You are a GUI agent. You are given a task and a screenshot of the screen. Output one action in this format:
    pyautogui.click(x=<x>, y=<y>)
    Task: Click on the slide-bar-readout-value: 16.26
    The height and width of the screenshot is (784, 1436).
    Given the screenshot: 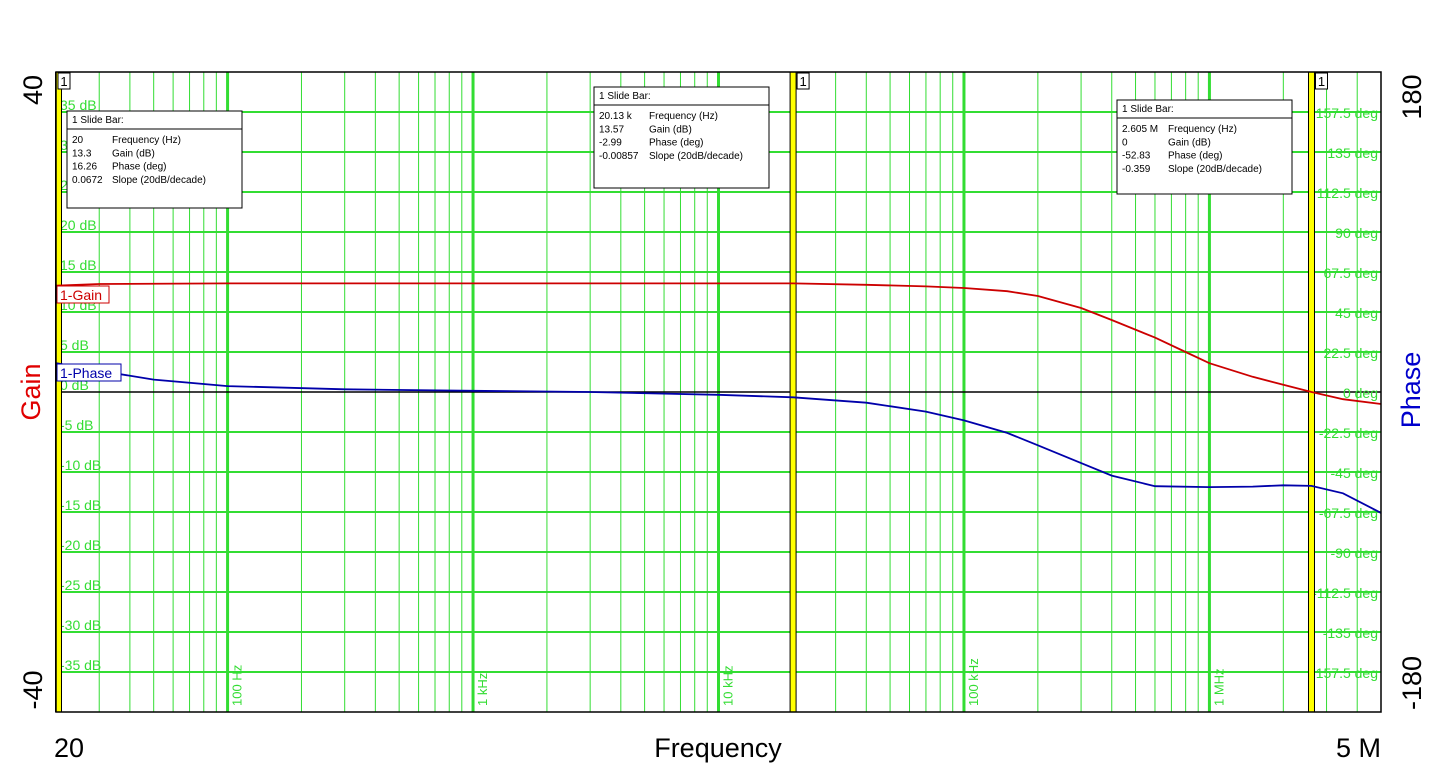 What is the action you would take?
    pyautogui.click(x=84, y=167)
    